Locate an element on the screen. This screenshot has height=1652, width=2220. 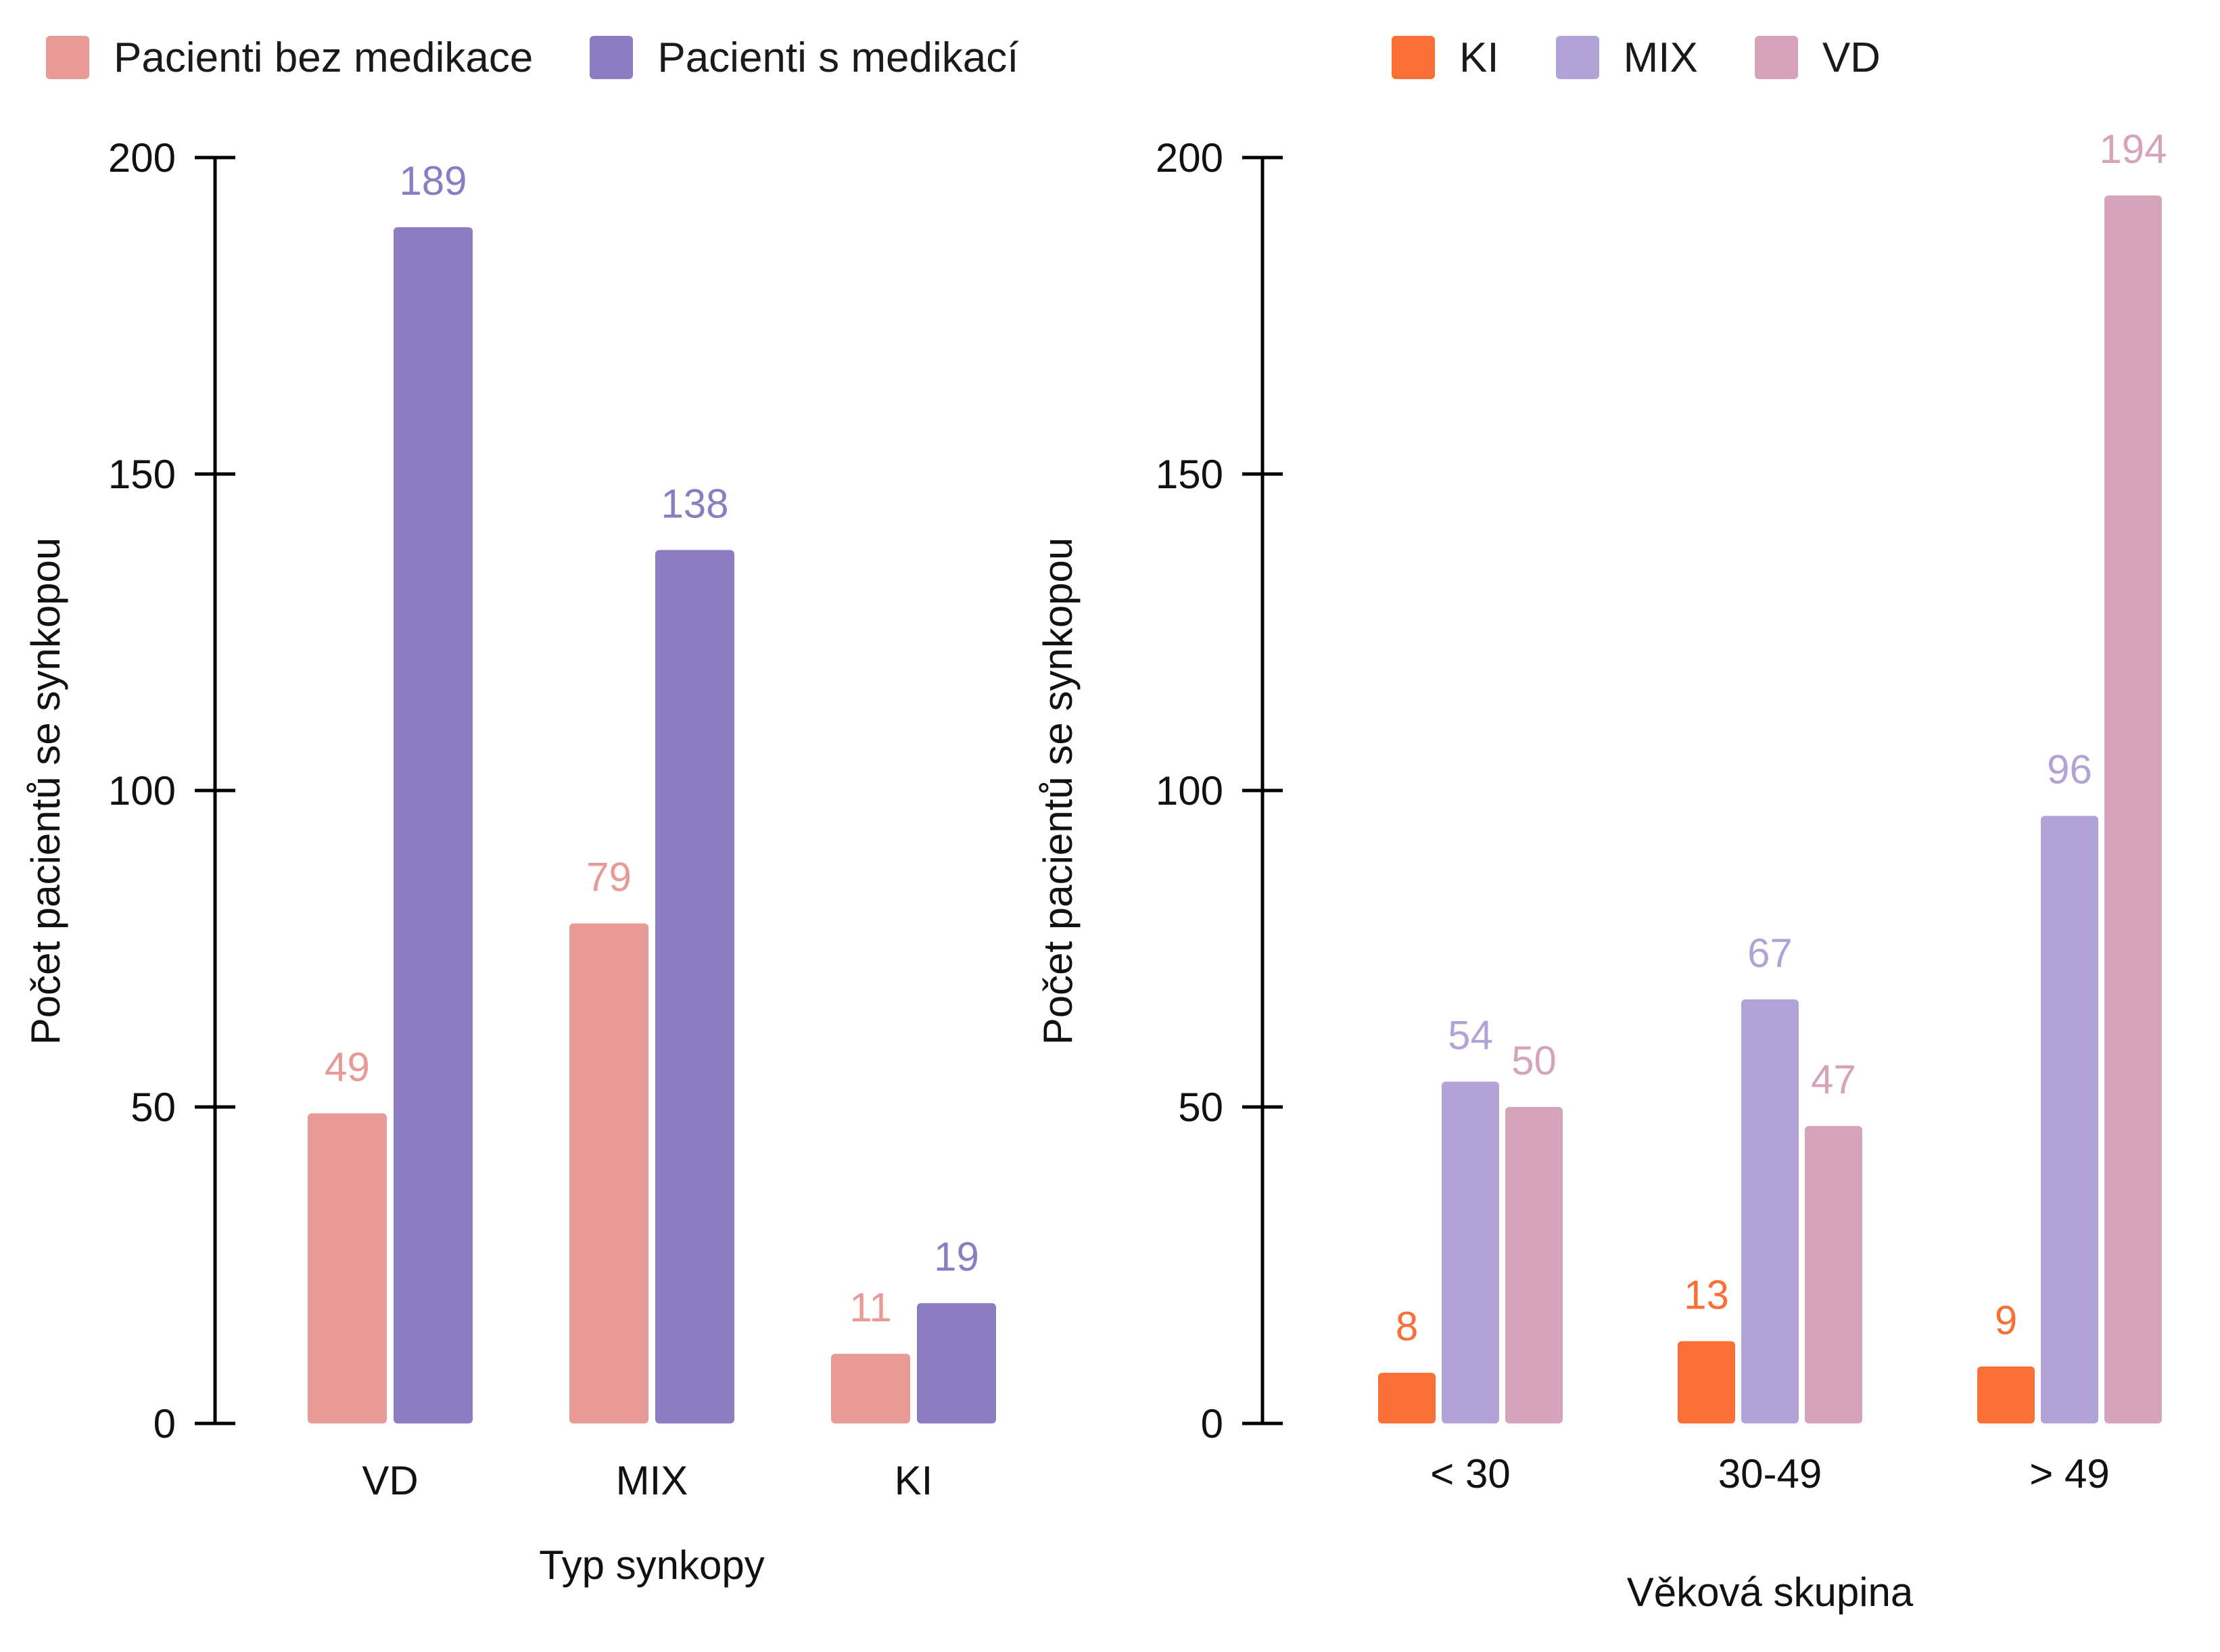
data-label: 96 is located at coordinates (2069, 769).